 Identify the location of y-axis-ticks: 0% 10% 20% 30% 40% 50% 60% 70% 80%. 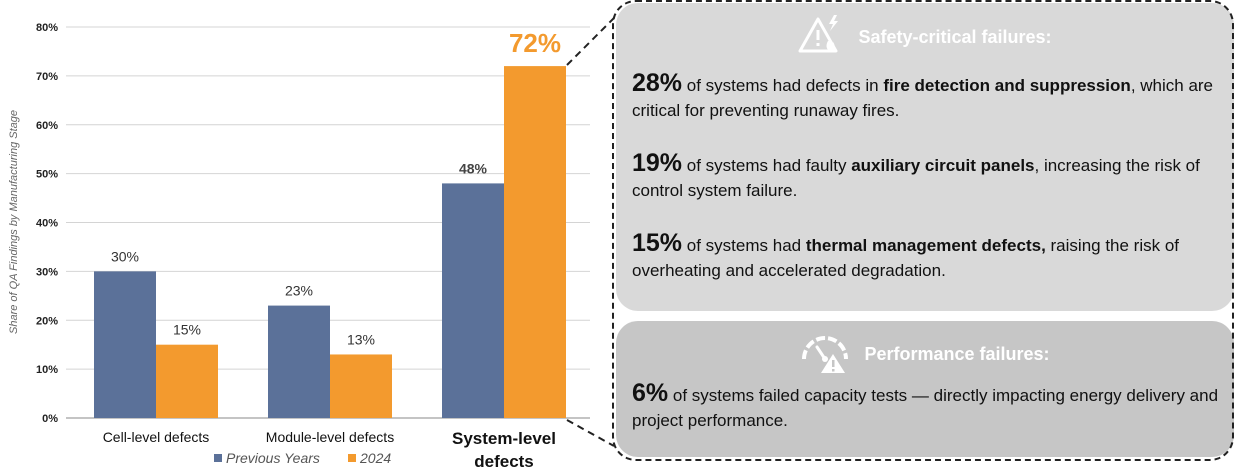
(47, 223).